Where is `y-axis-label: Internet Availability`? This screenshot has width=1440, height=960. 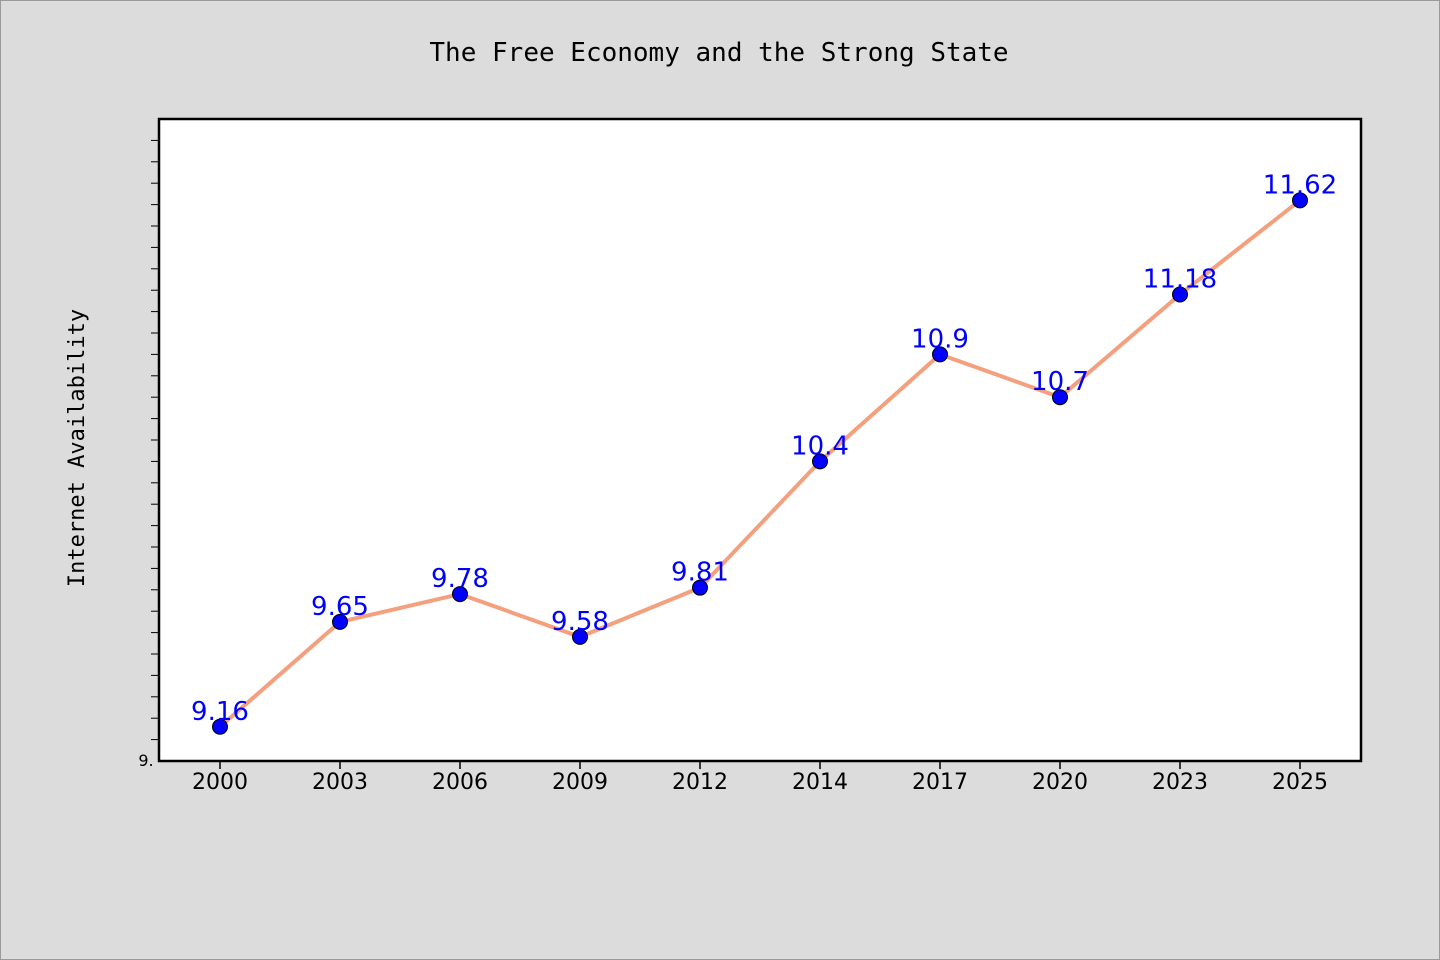 y-axis-label: Internet Availability is located at coordinates (77, 448).